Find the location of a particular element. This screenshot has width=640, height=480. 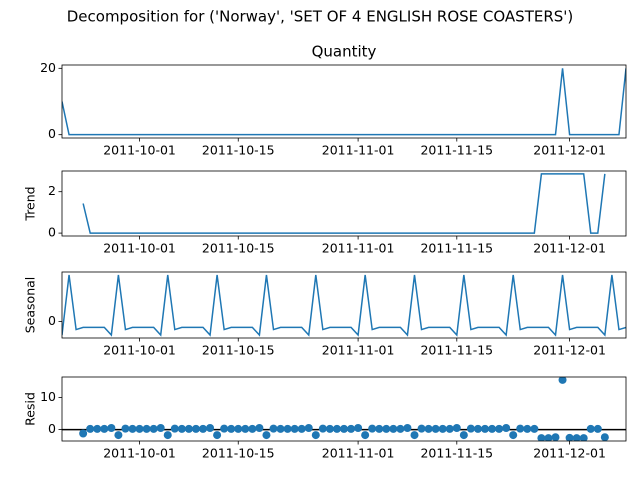

y-tick-label: 2 is located at coordinates (52, 190).